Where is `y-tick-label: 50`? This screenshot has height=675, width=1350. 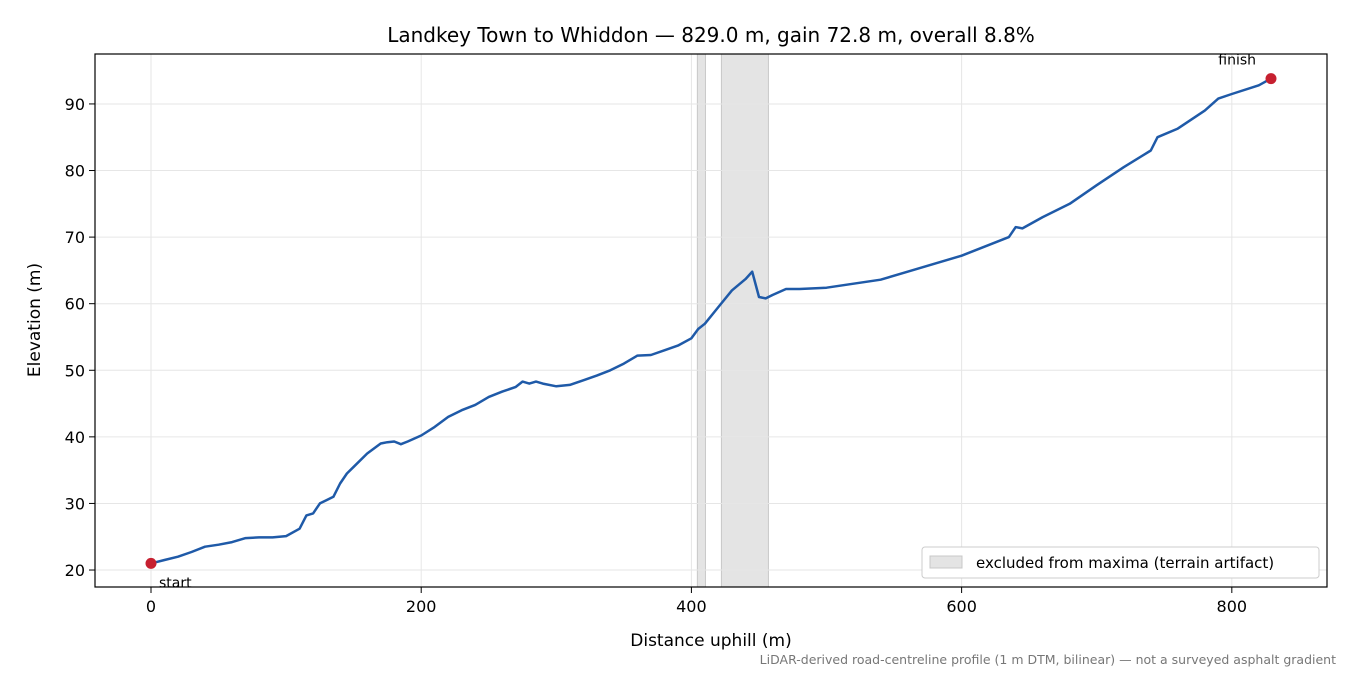 y-tick-label: 50 is located at coordinates (75, 370).